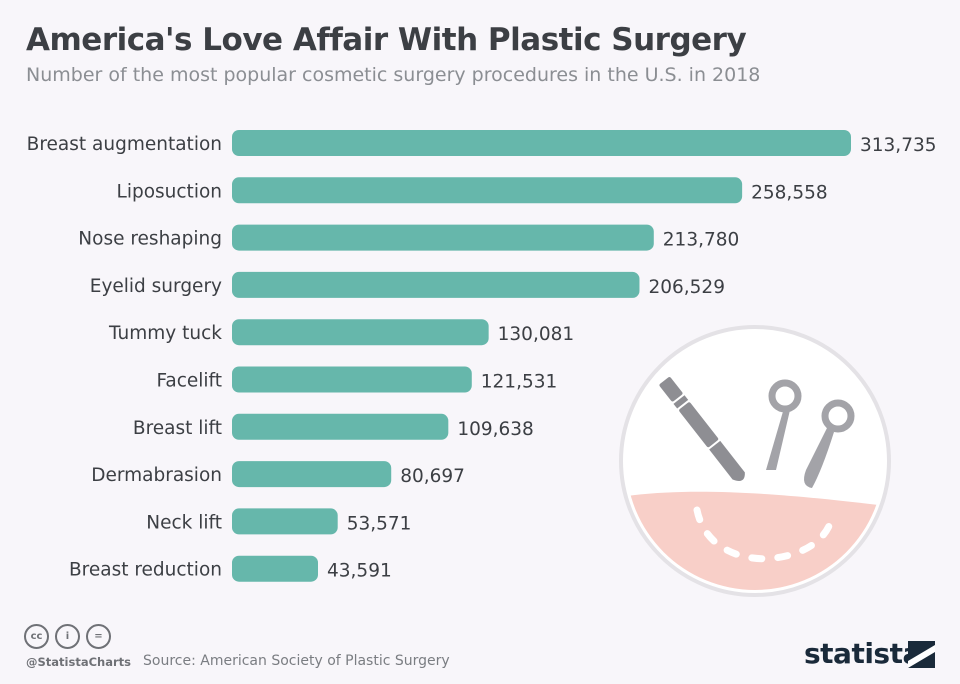 The image size is (960, 684). What do you see at coordinates (156, 286) in the screenshot?
I see `category-label: Eyelid surgery` at bounding box center [156, 286].